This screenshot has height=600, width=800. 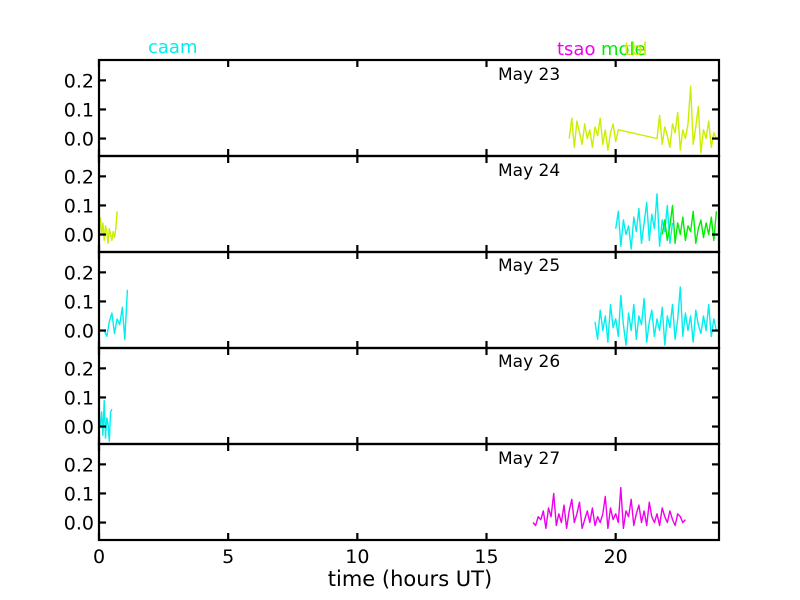 What do you see at coordinates (410, 579) in the screenshot?
I see `x-axis-label: time (hours UT)` at bounding box center [410, 579].